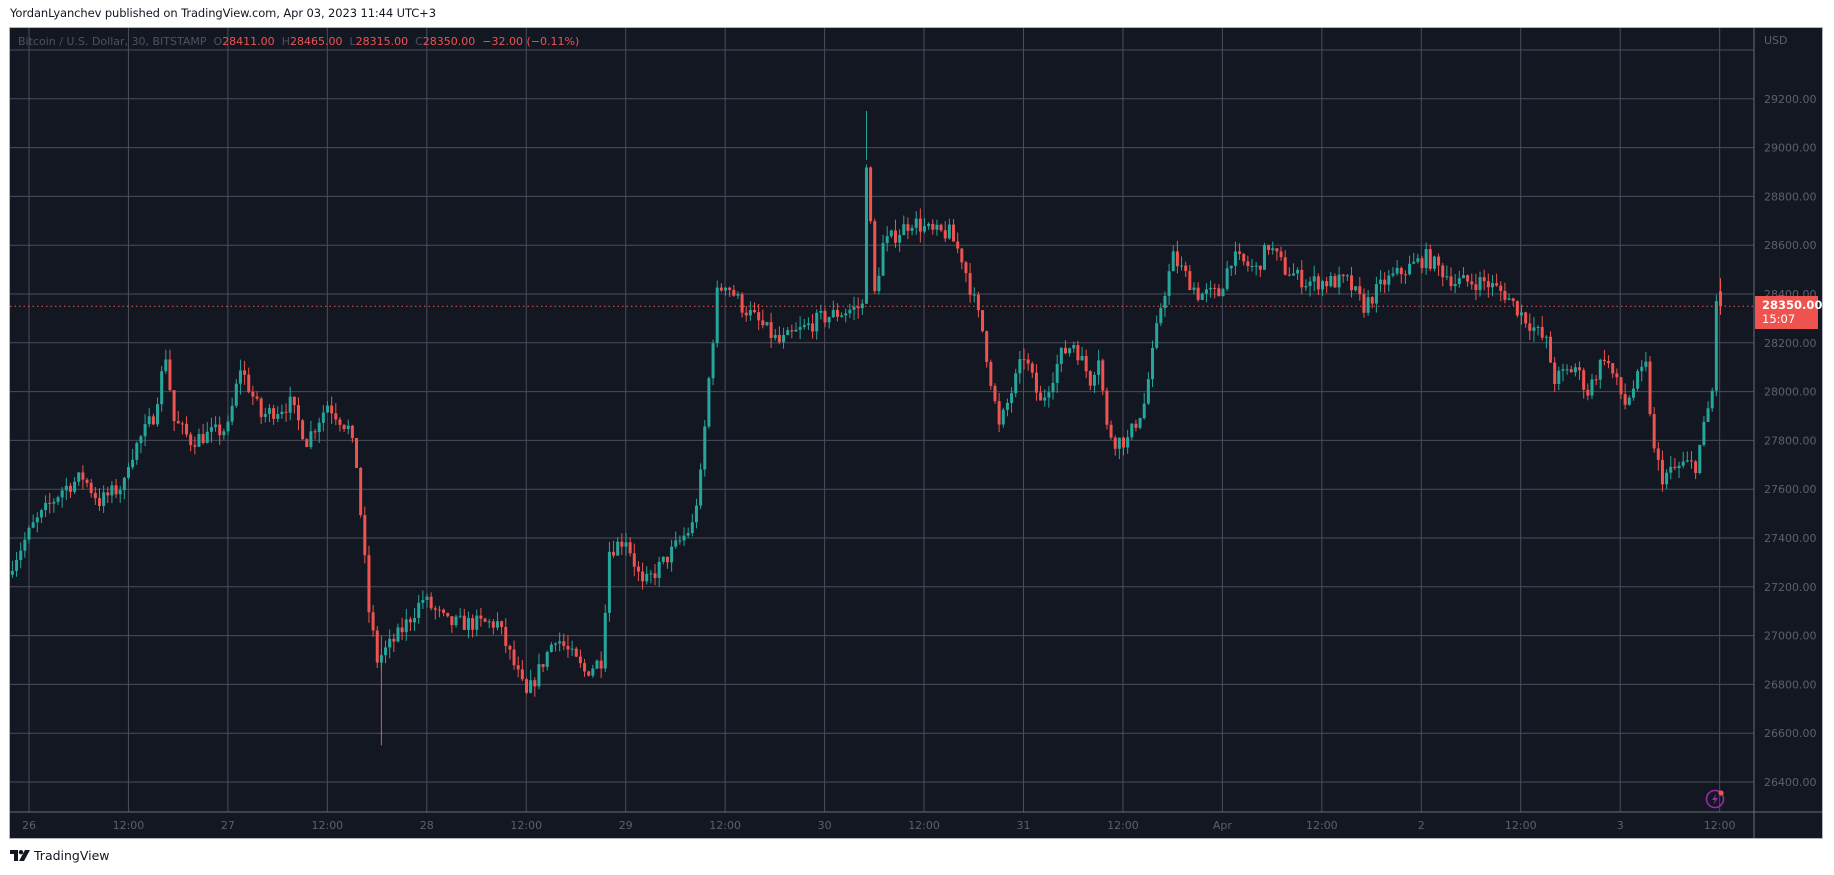 The image size is (1834, 875). What do you see at coordinates (352, 41) in the screenshot?
I see `low-label: L` at bounding box center [352, 41].